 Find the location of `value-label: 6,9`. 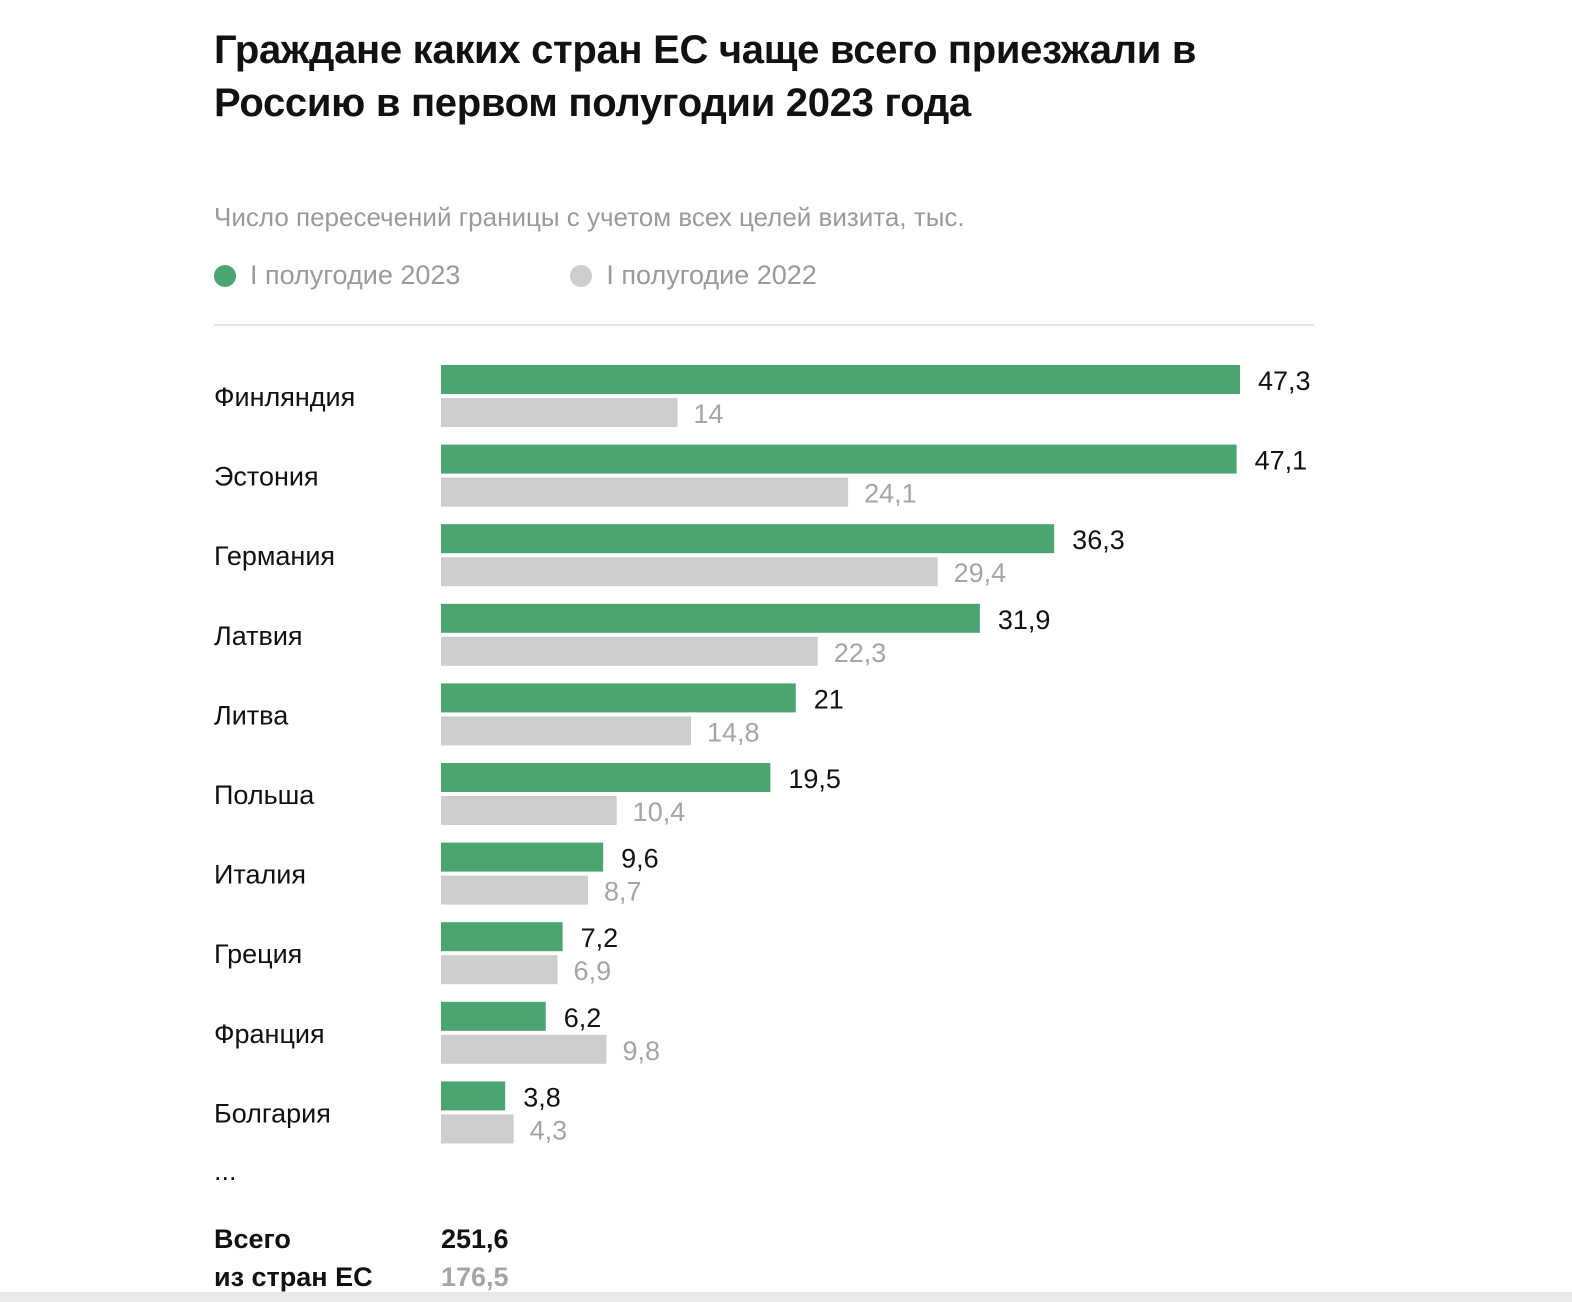

value-label: 6,9 is located at coordinates (593, 971).